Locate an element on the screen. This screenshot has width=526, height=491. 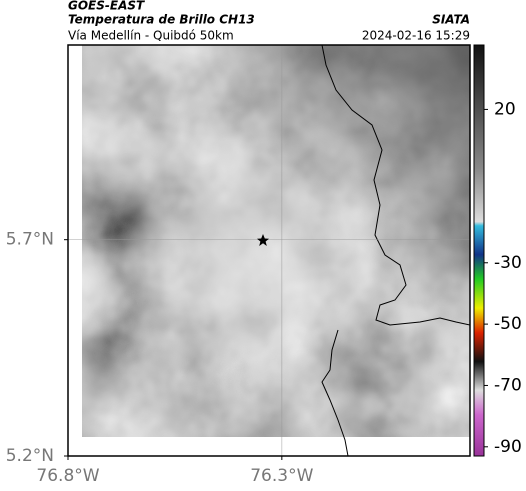
colorbar-tick-label: 20 is located at coordinates (505, 109).